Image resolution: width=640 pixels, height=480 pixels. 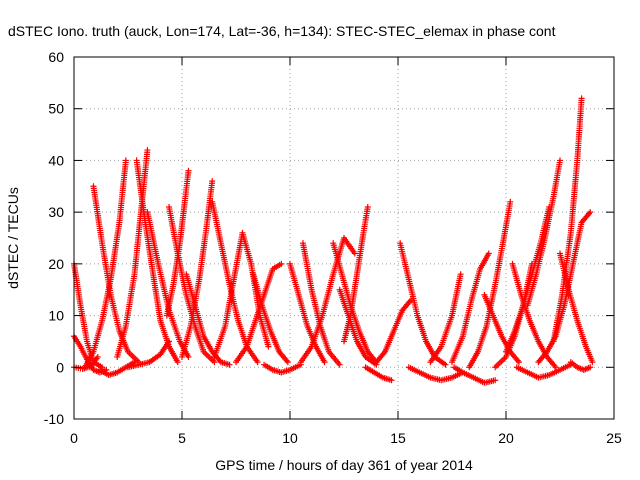 I want to click on y-tick-label: 40, so click(x=56, y=160).